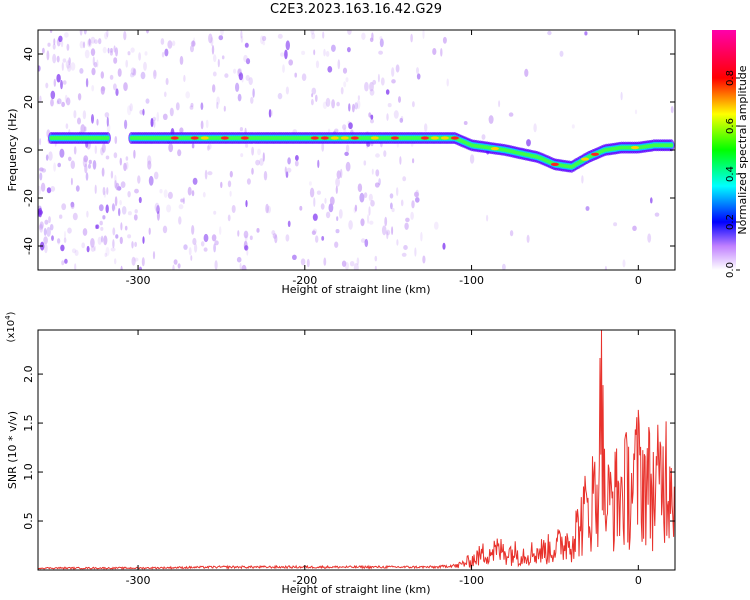  I want to click on colorbar-tick-label: 0.2, so click(730, 222).